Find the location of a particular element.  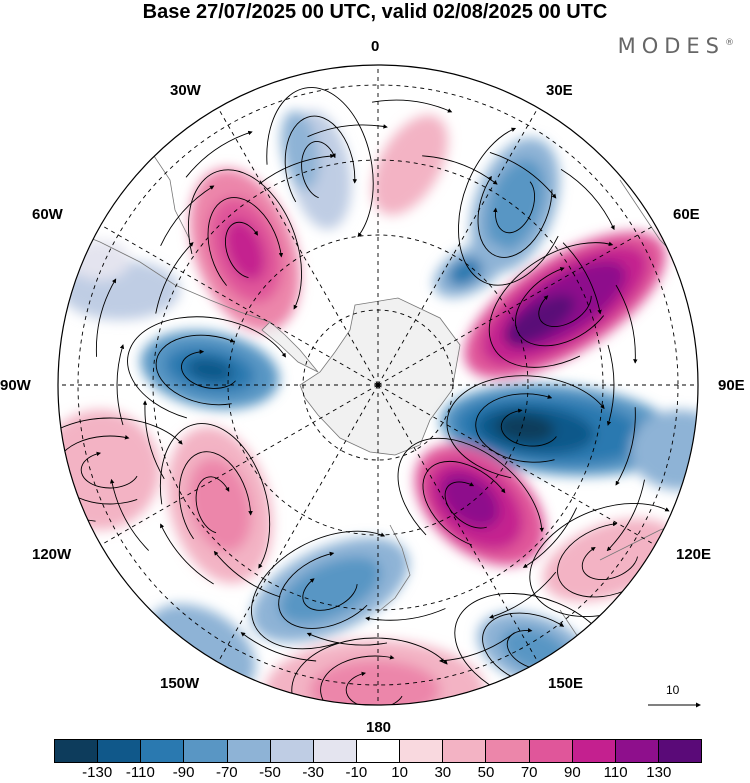

lon-label-90e: 90E is located at coordinates (731, 385).